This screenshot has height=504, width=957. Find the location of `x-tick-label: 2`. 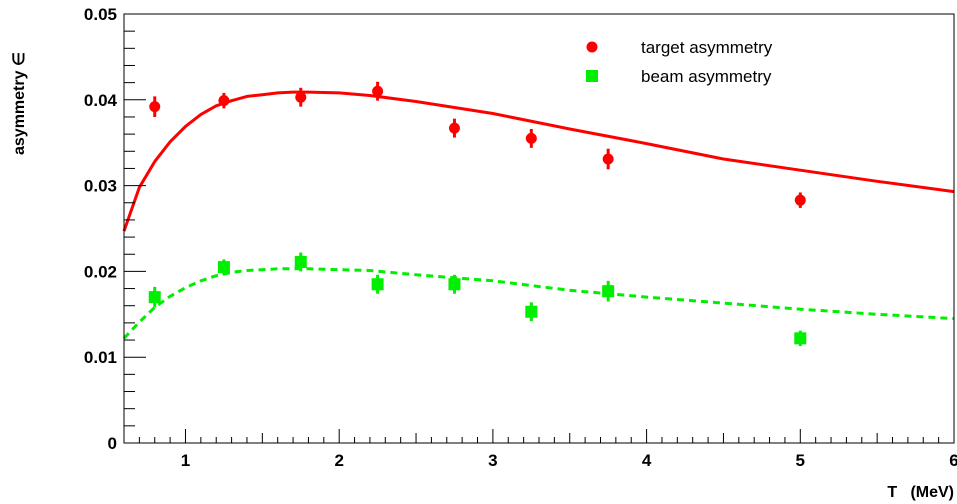

x-tick-label: 2 is located at coordinates (338, 460).